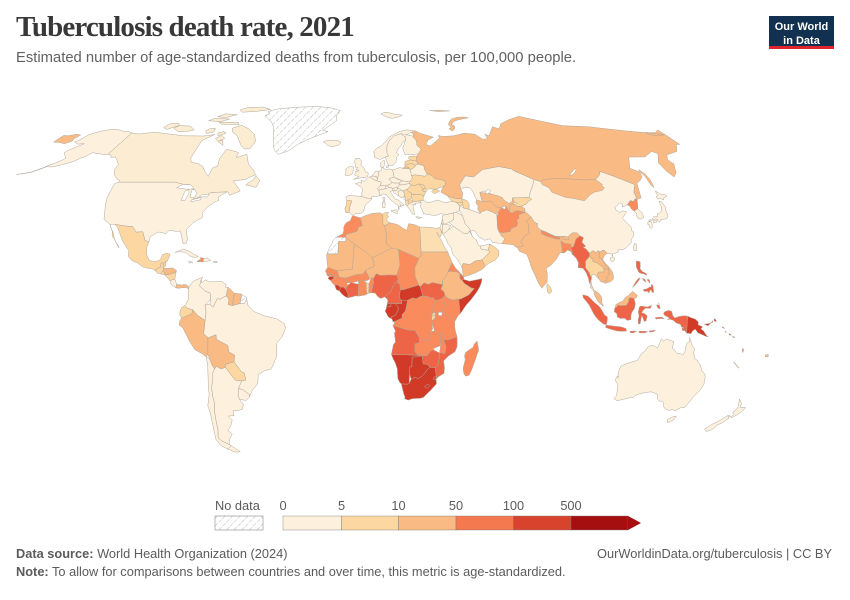 The height and width of the screenshot is (600, 850). I want to click on svg-text: 0, so click(282, 505).